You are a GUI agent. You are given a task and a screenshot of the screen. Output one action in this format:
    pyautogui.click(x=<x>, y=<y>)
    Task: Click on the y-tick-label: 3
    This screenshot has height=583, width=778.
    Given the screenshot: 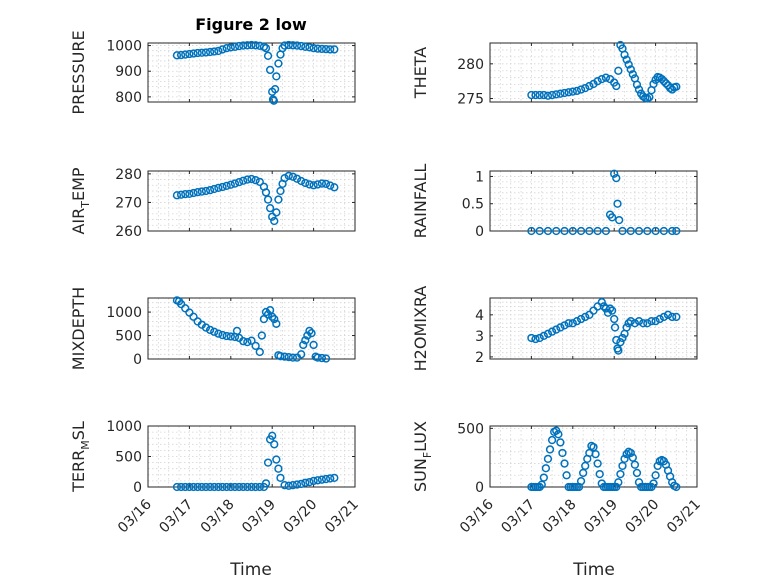 What is the action you would take?
    pyautogui.click(x=479, y=337)
    